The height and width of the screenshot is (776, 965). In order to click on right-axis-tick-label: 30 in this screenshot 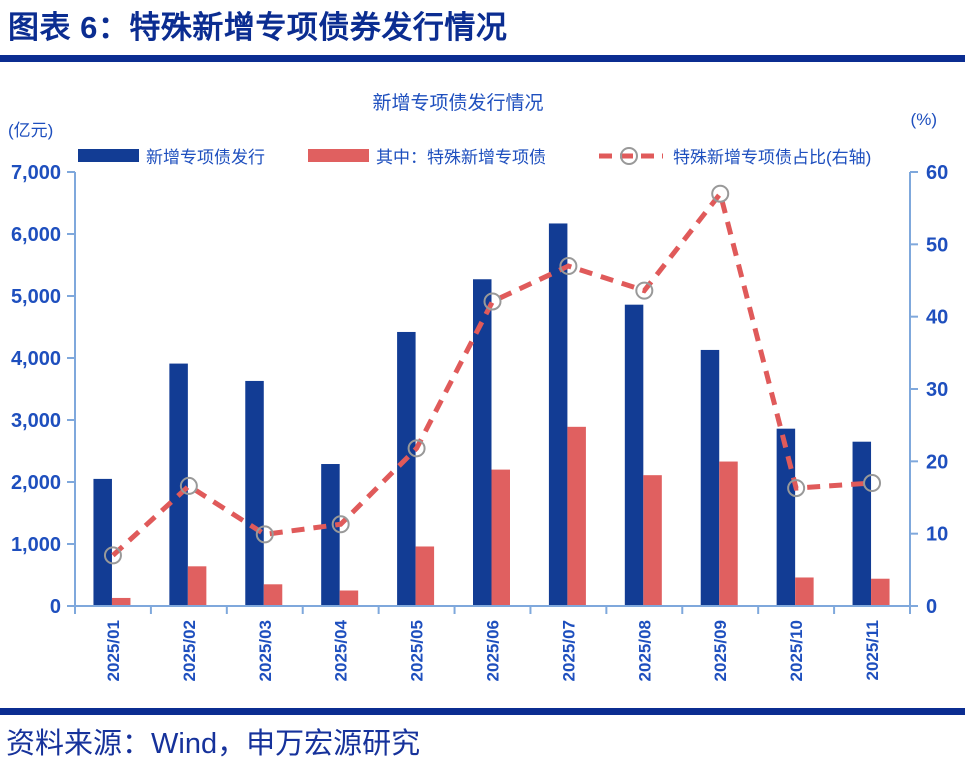, I will do `click(937, 390)`.